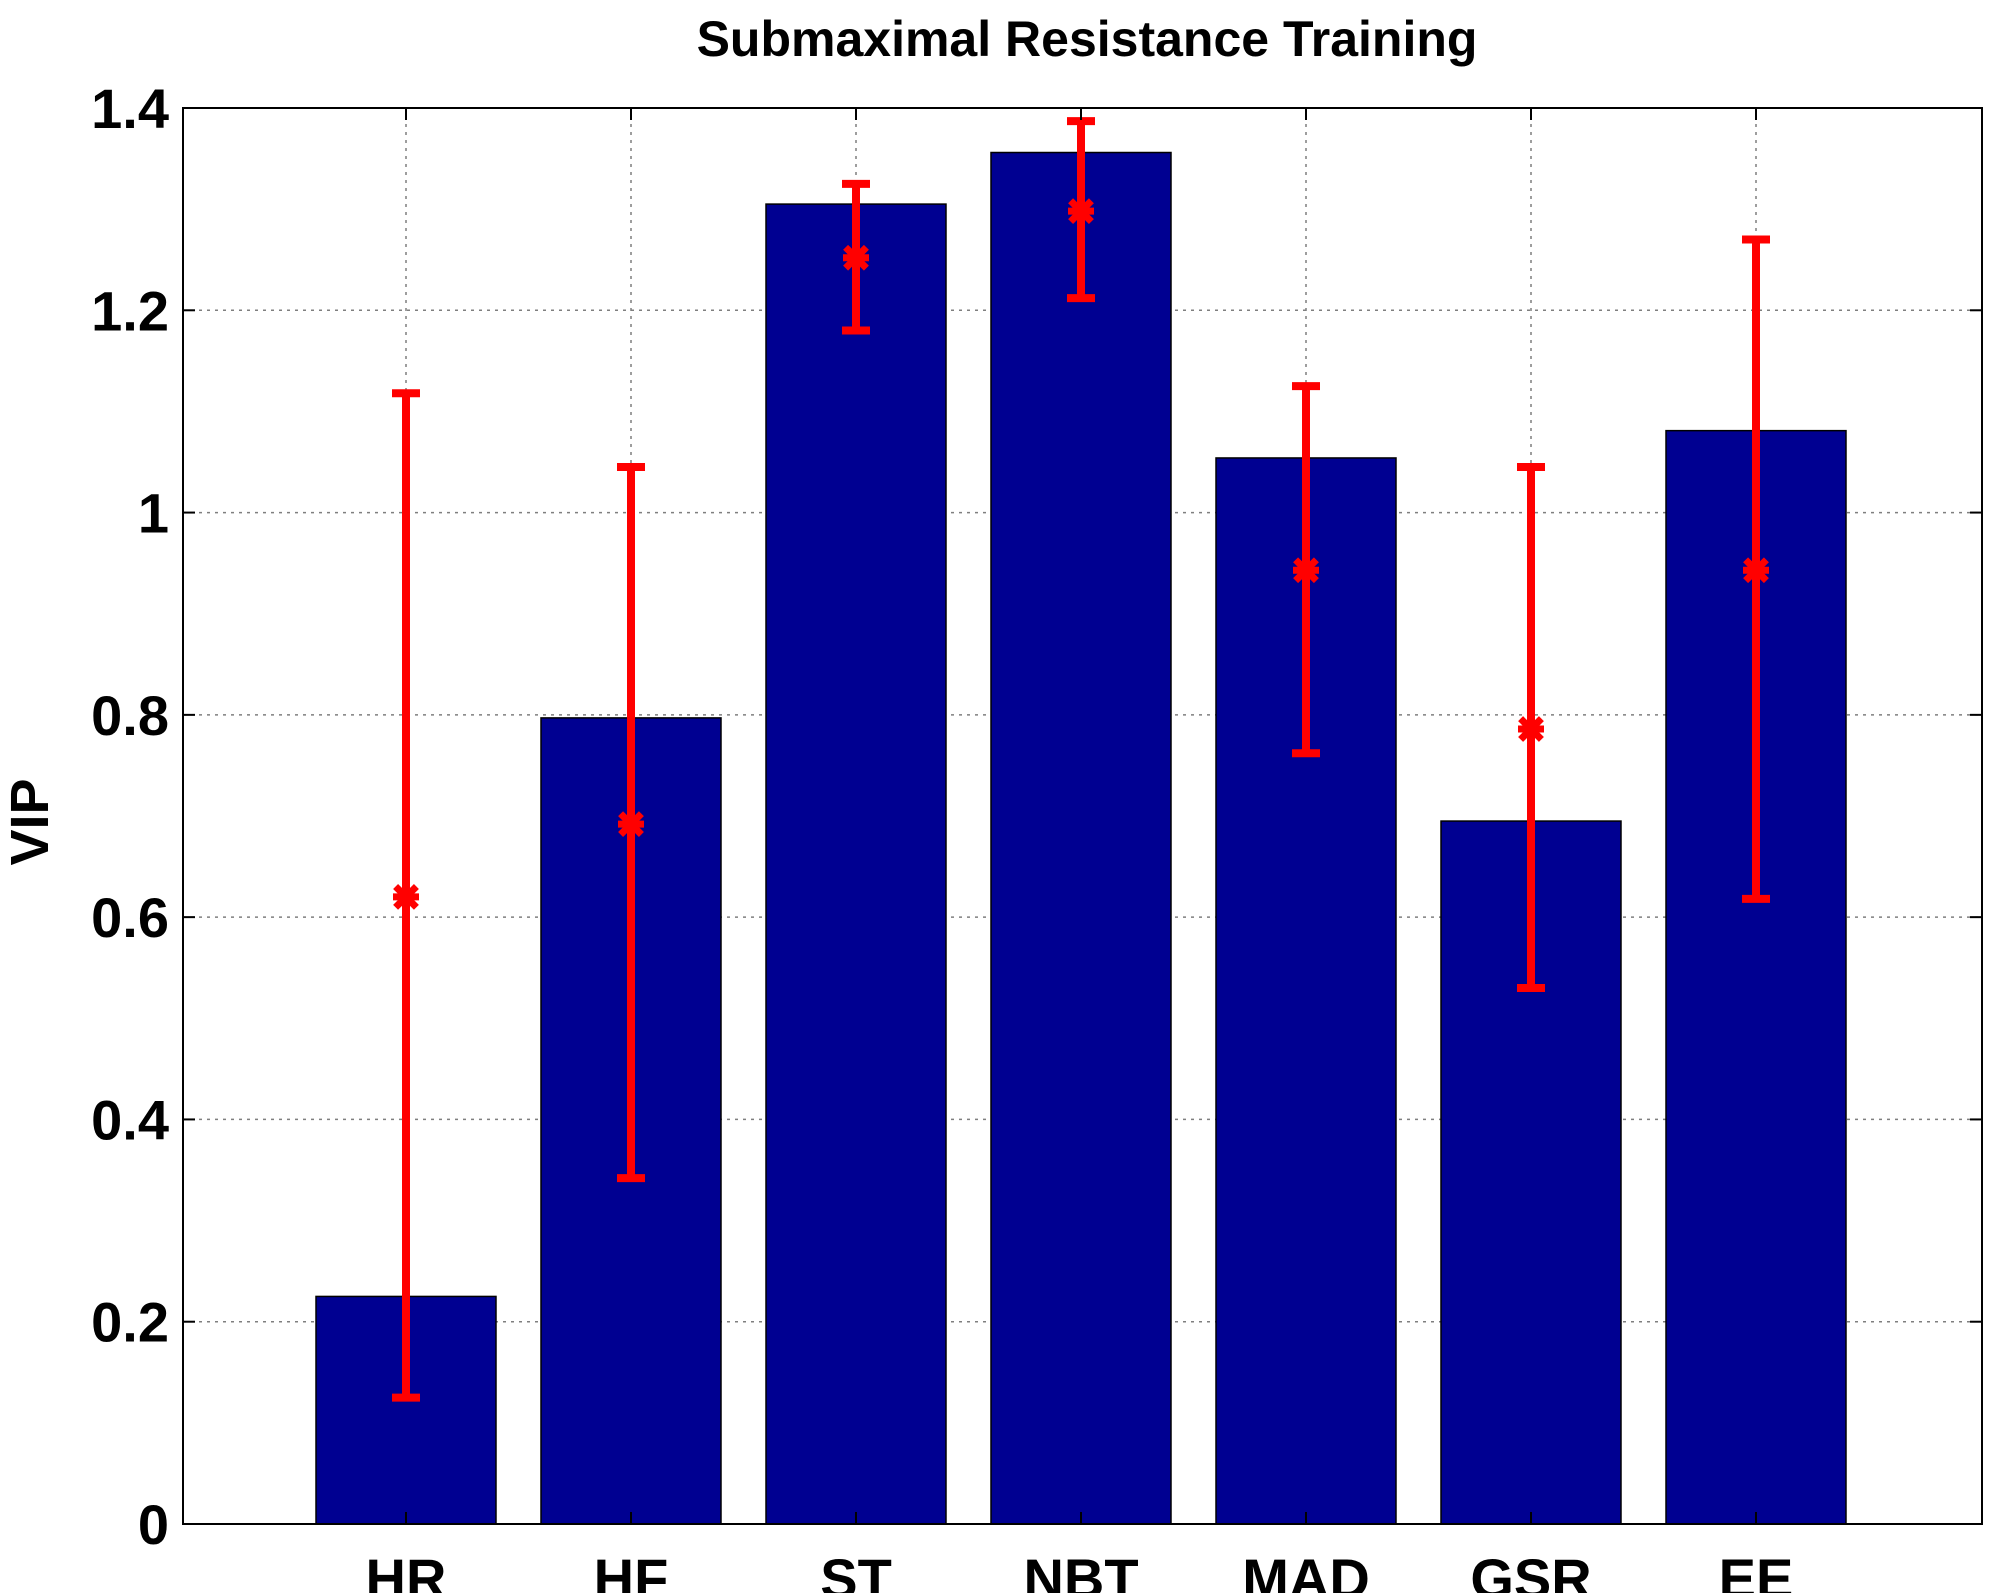  I want to click on x-tick-label: GSR, so click(1530, 1570).